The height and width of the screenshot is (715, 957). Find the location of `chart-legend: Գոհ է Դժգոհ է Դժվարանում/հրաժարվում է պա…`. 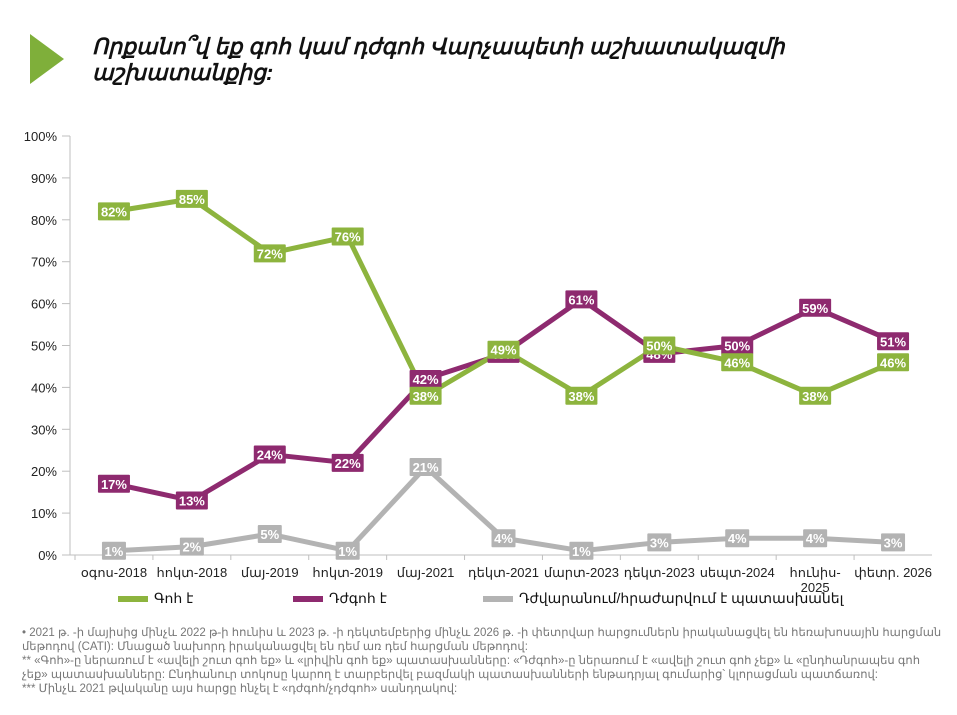

chart-legend: Գոհ է Դժգոհ է Դժվարանում/հրաժարվում է պա… is located at coordinates (518, 601).